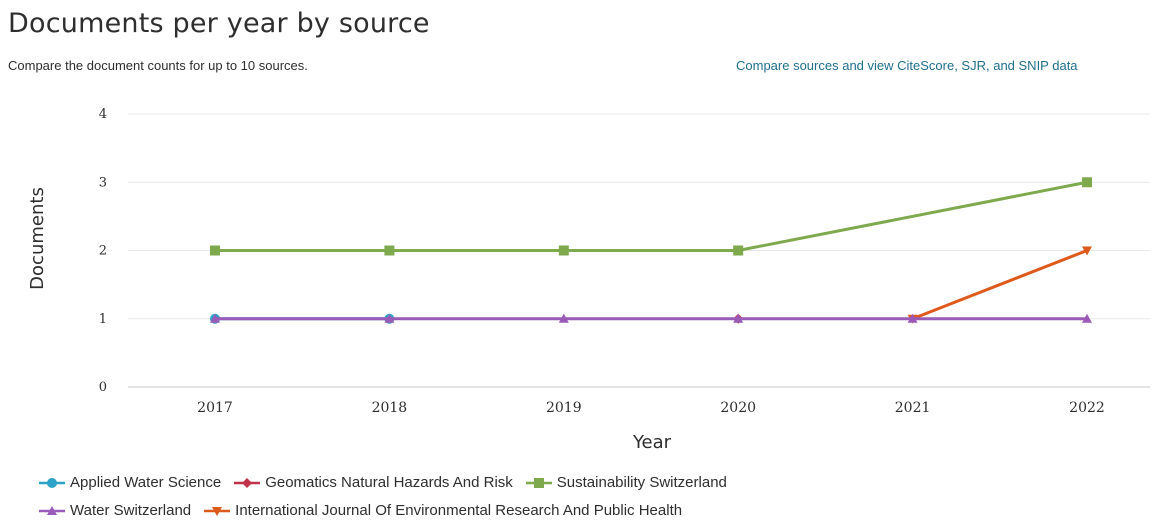 Image resolution: width=1163 pixels, height=527 pixels. I want to click on legend-item: Water Switzerland, so click(114, 510).